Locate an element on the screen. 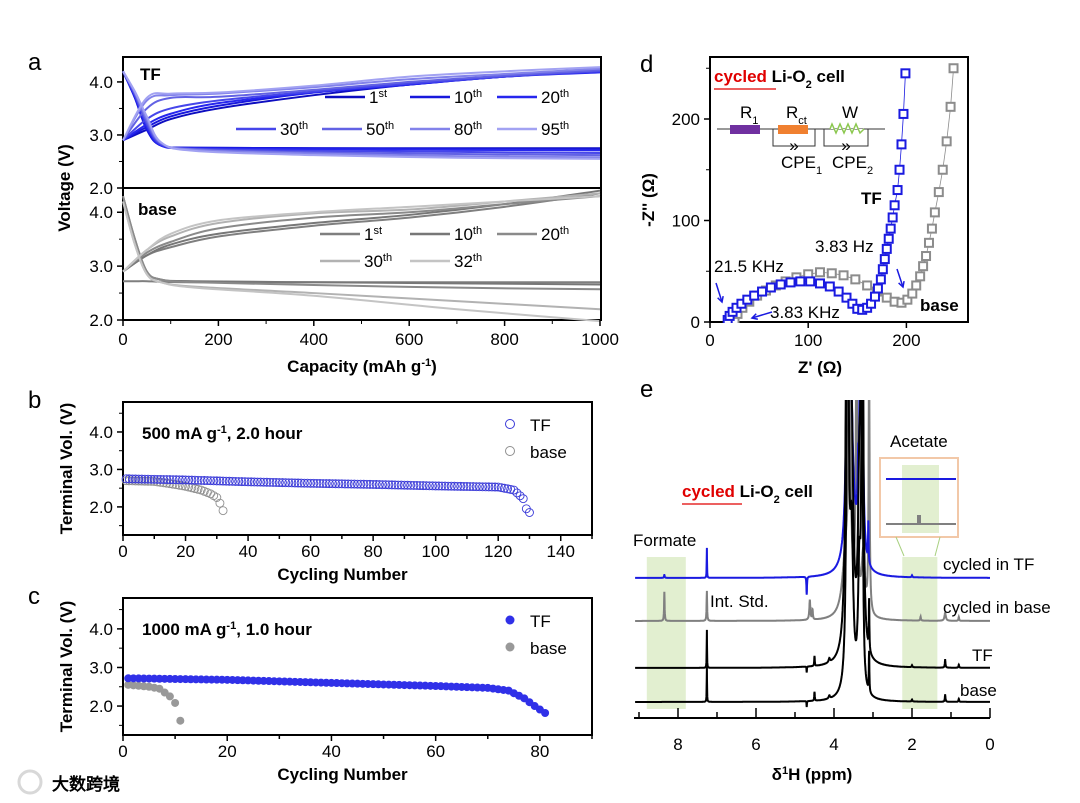  label-w: W is located at coordinates (850, 112).